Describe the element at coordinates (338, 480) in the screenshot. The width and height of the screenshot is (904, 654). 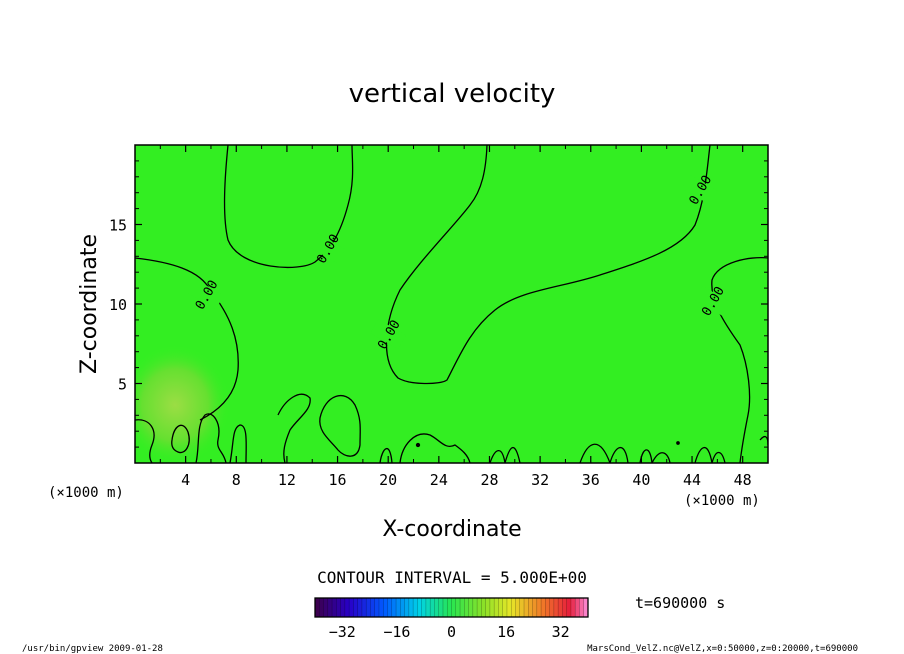
I see `x-tick-label: 16` at that location.